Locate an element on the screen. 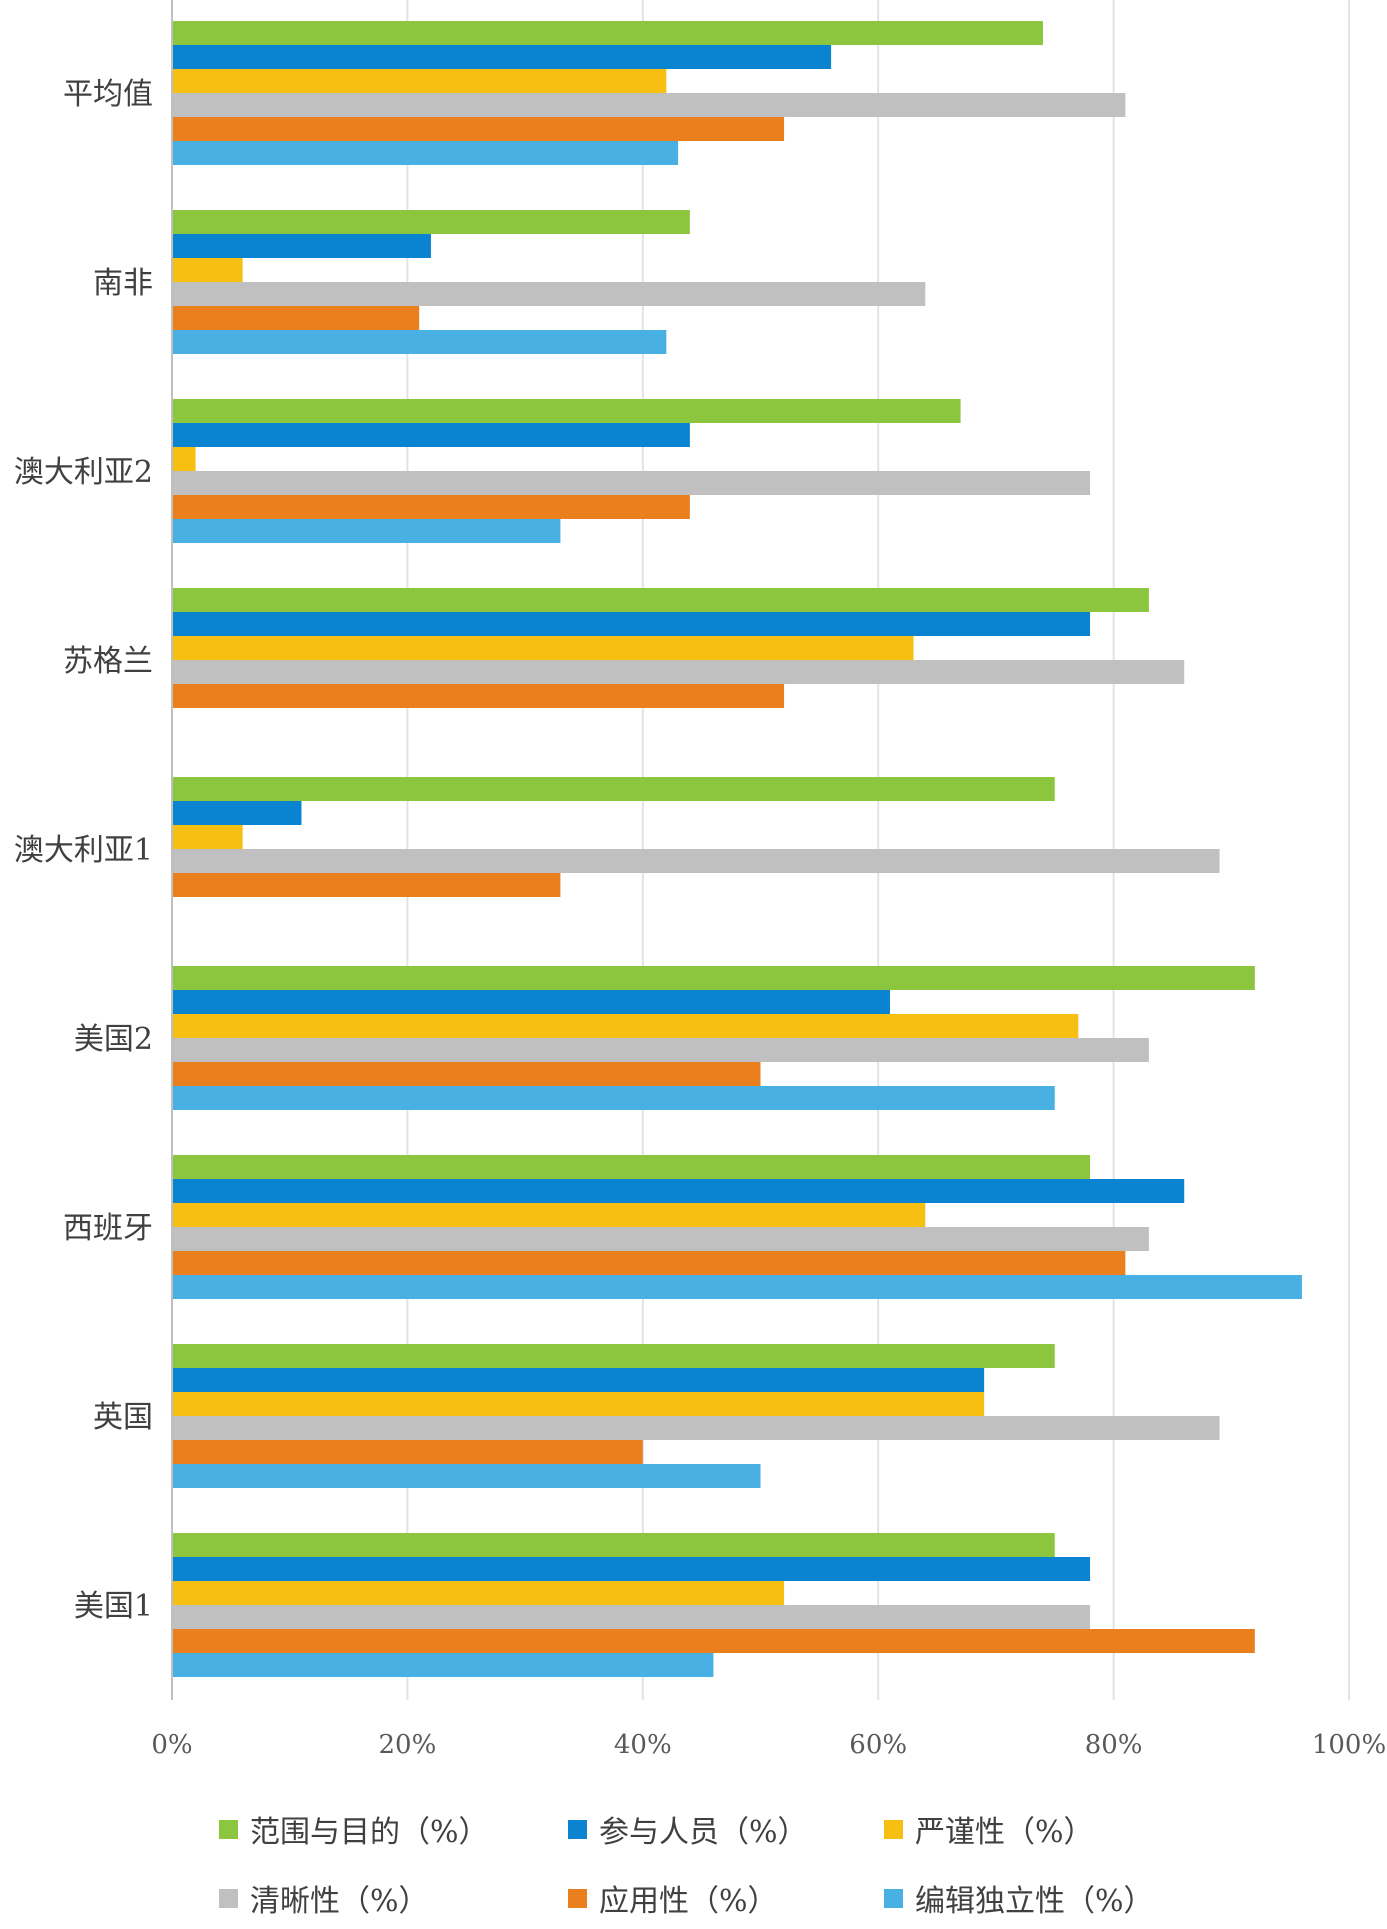 The height and width of the screenshot is (1929, 1387). category-label: 西班牙 is located at coordinates (108, 1228).